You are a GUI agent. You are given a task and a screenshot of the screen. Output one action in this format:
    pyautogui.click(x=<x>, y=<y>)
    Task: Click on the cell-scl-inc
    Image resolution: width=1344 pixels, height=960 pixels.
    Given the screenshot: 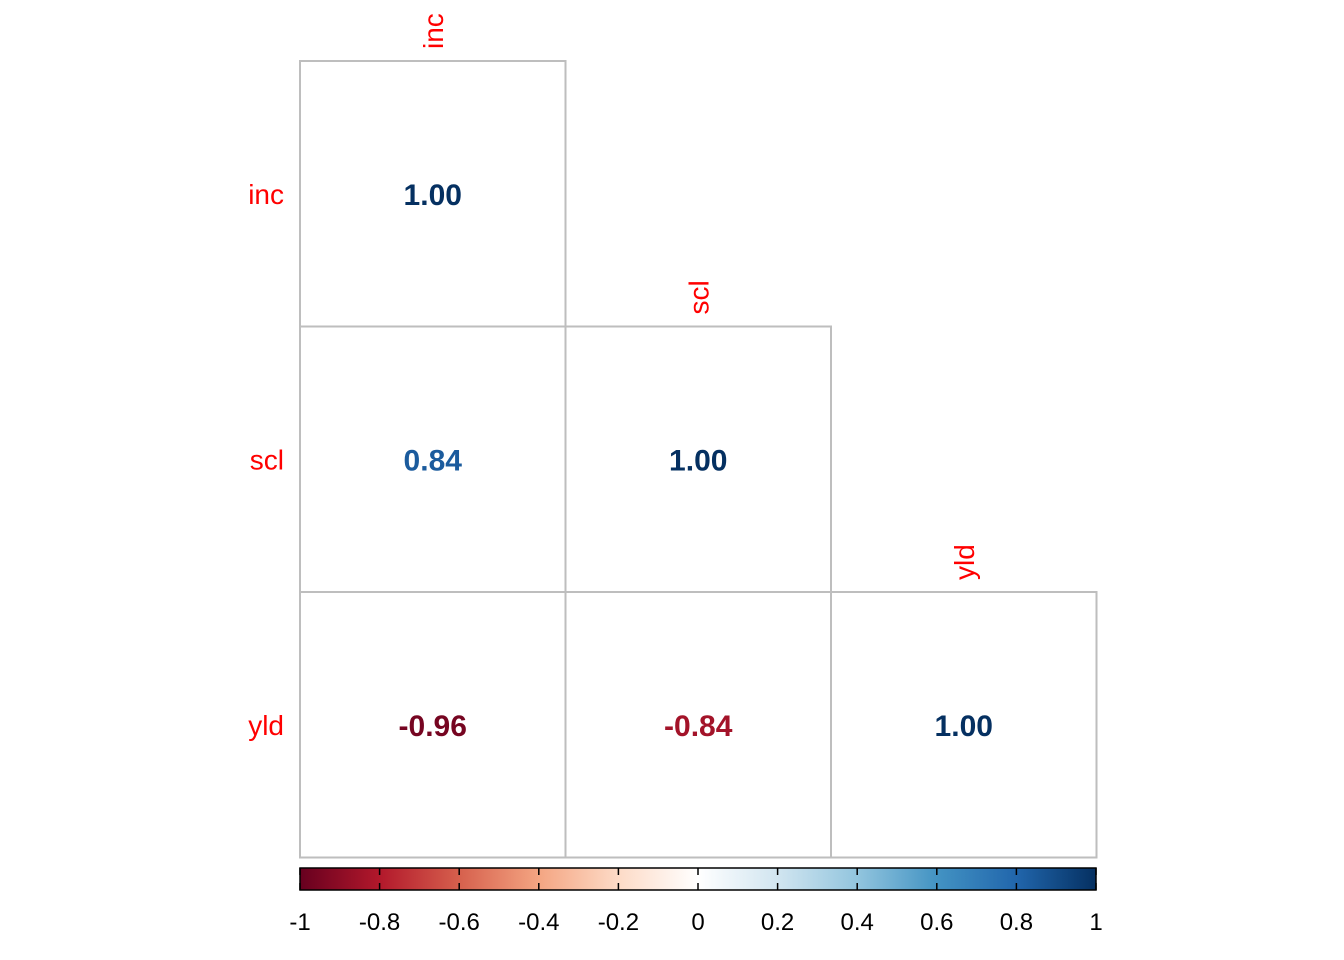 What is the action you would take?
    pyautogui.click(x=433, y=459)
    